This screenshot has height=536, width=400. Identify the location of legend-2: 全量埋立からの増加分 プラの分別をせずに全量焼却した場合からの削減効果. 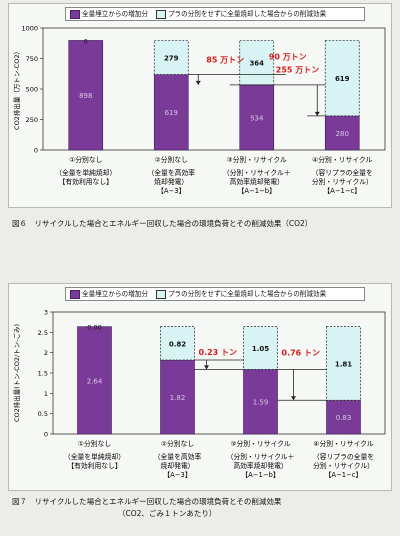
(215, 294).